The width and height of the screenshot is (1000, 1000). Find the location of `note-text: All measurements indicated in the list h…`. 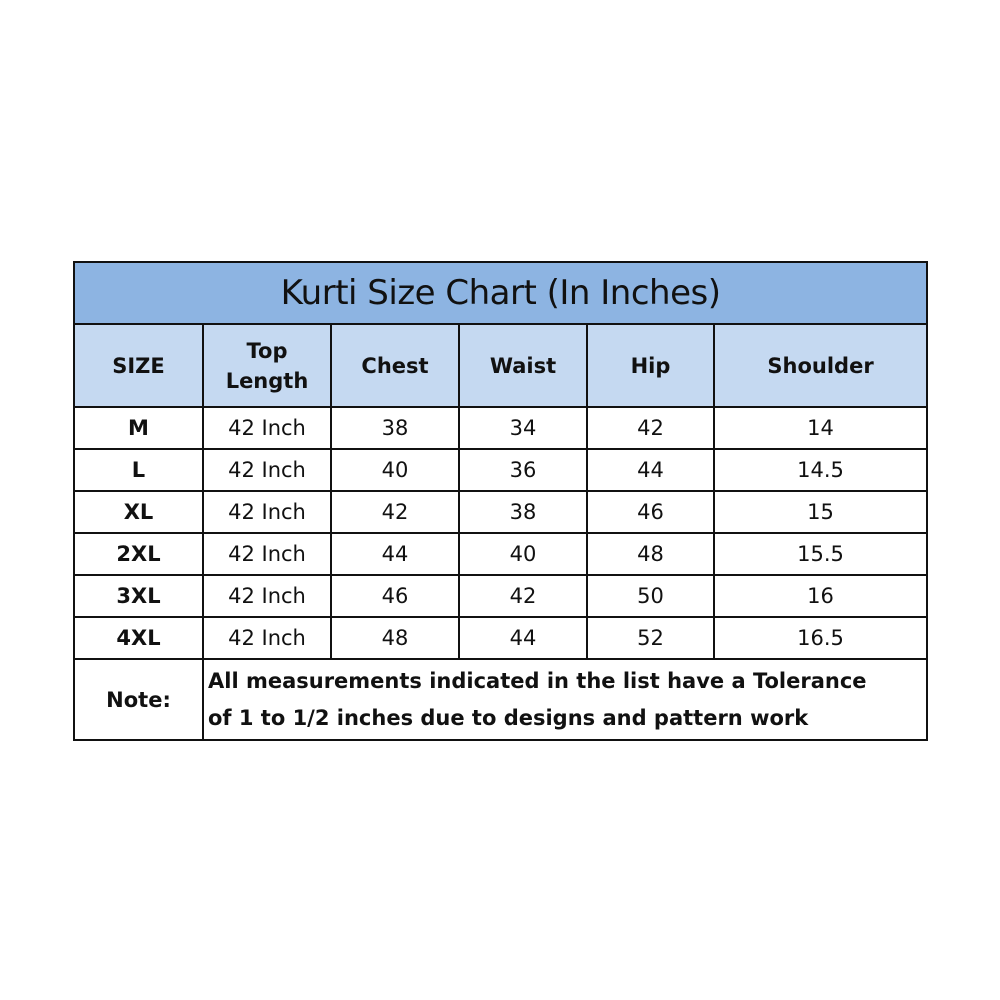

note-text: All measurements indicated in the list h… is located at coordinates (565, 699).